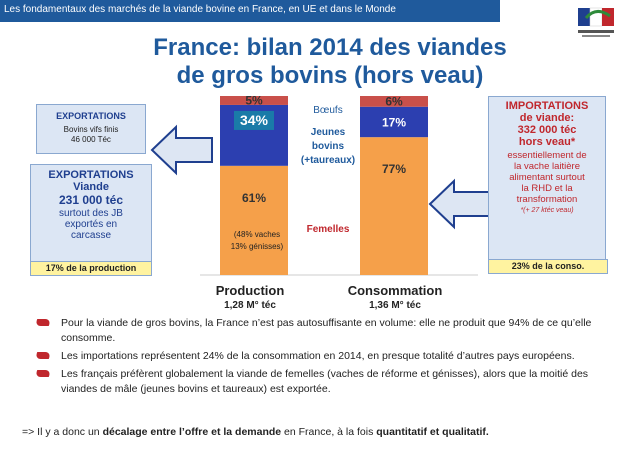 Image resolution: width=638 pixels, height=451 pixels. What do you see at coordinates (395, 305) in the screenshot?
I see `category-total-consommation: 1,36 M° téc` at bounding box center [395, 305].